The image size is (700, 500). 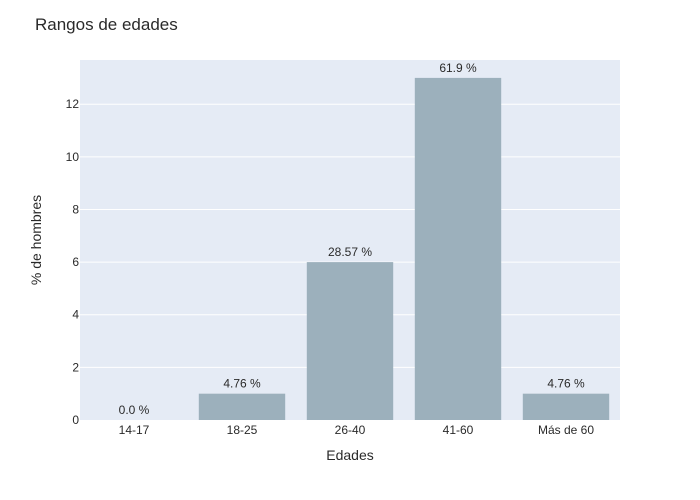 I want to click on x-tick-label: Más de 60, so click(x=566, y=430).